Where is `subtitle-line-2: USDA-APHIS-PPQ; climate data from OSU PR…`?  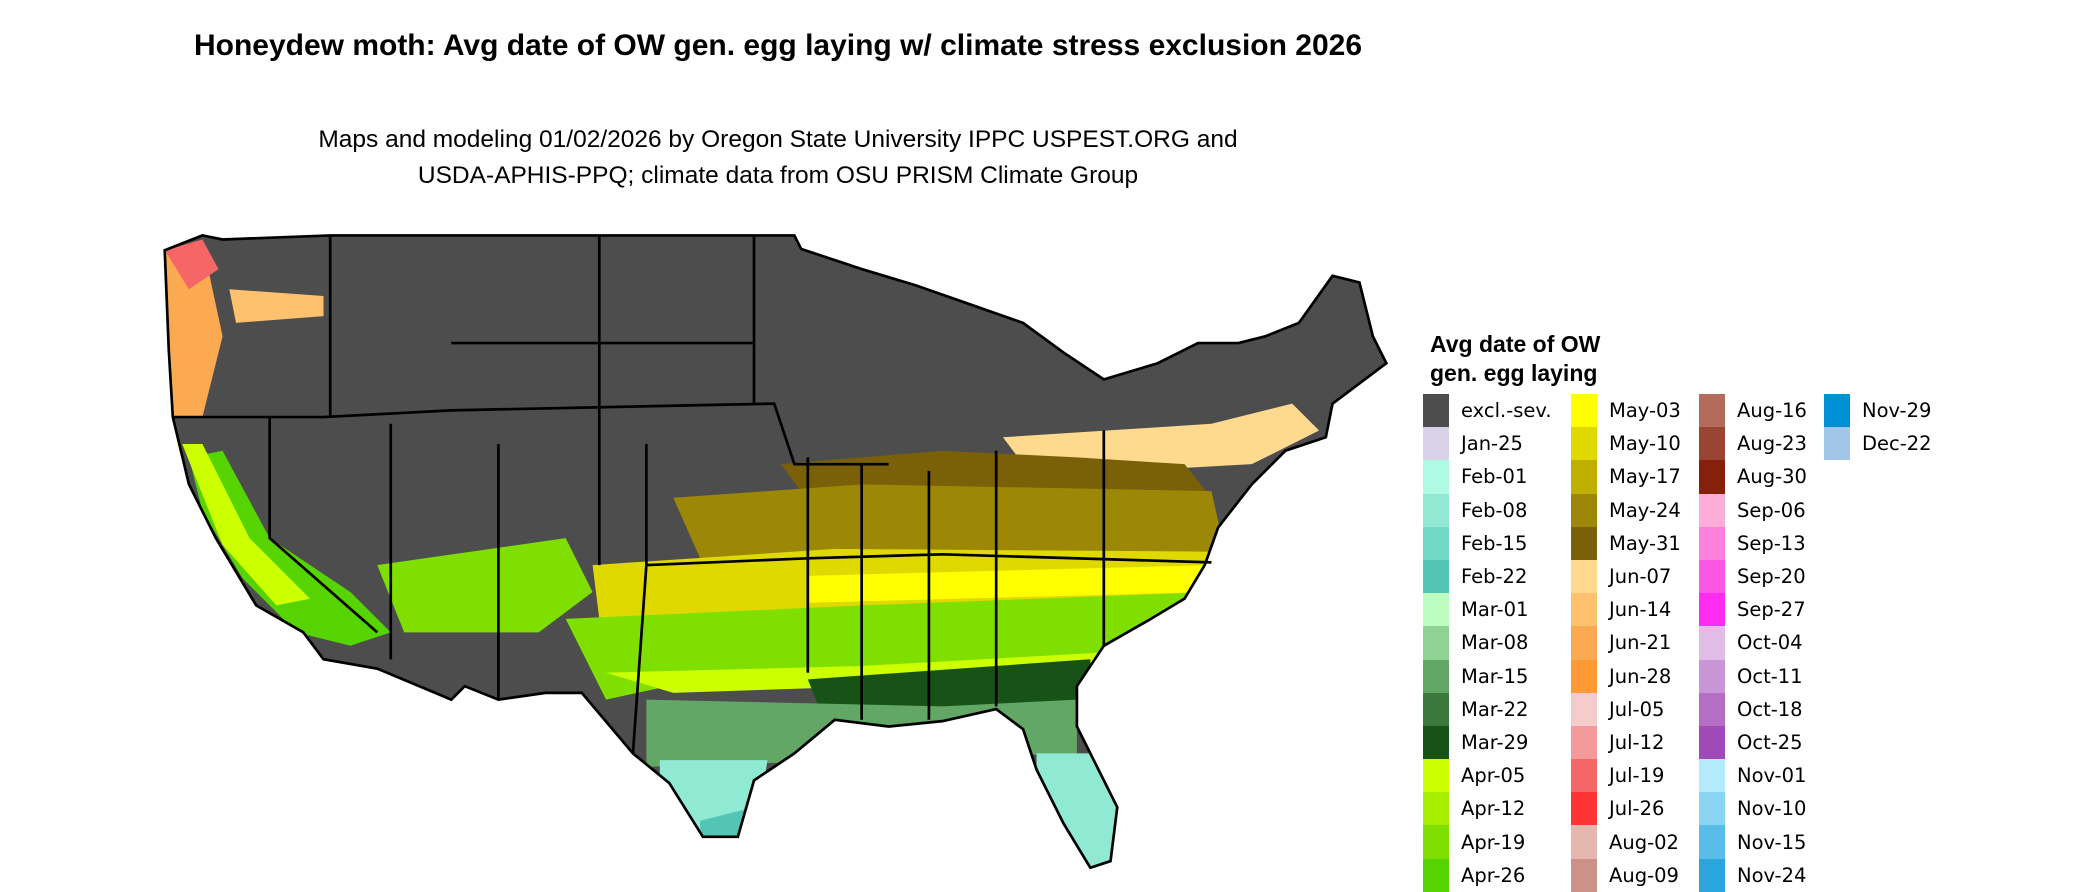 subtitle-line-2: USDA-APHIS-PPQ; climate data from OSU PR… is located at coordinates (778, 175).